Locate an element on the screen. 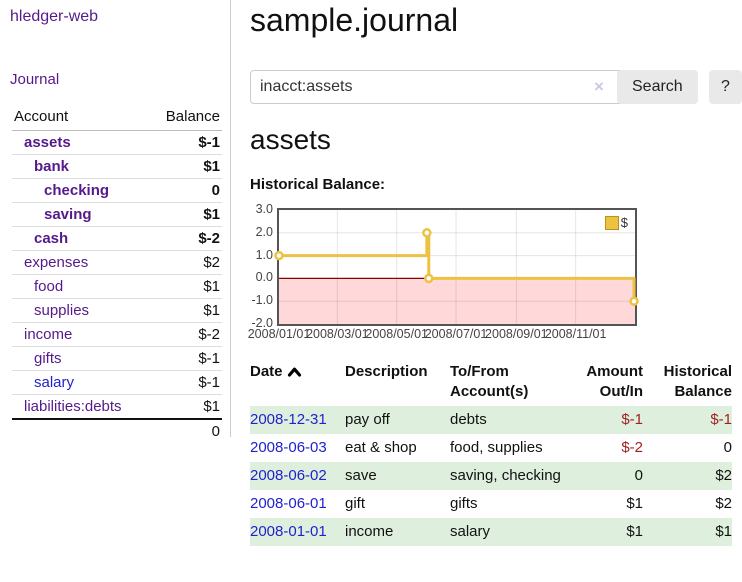 The height and width of the screenshot is (582, 742). register-row: 2008-06-01 gift gifts $1 $2 is located at coordinates (491, 504).